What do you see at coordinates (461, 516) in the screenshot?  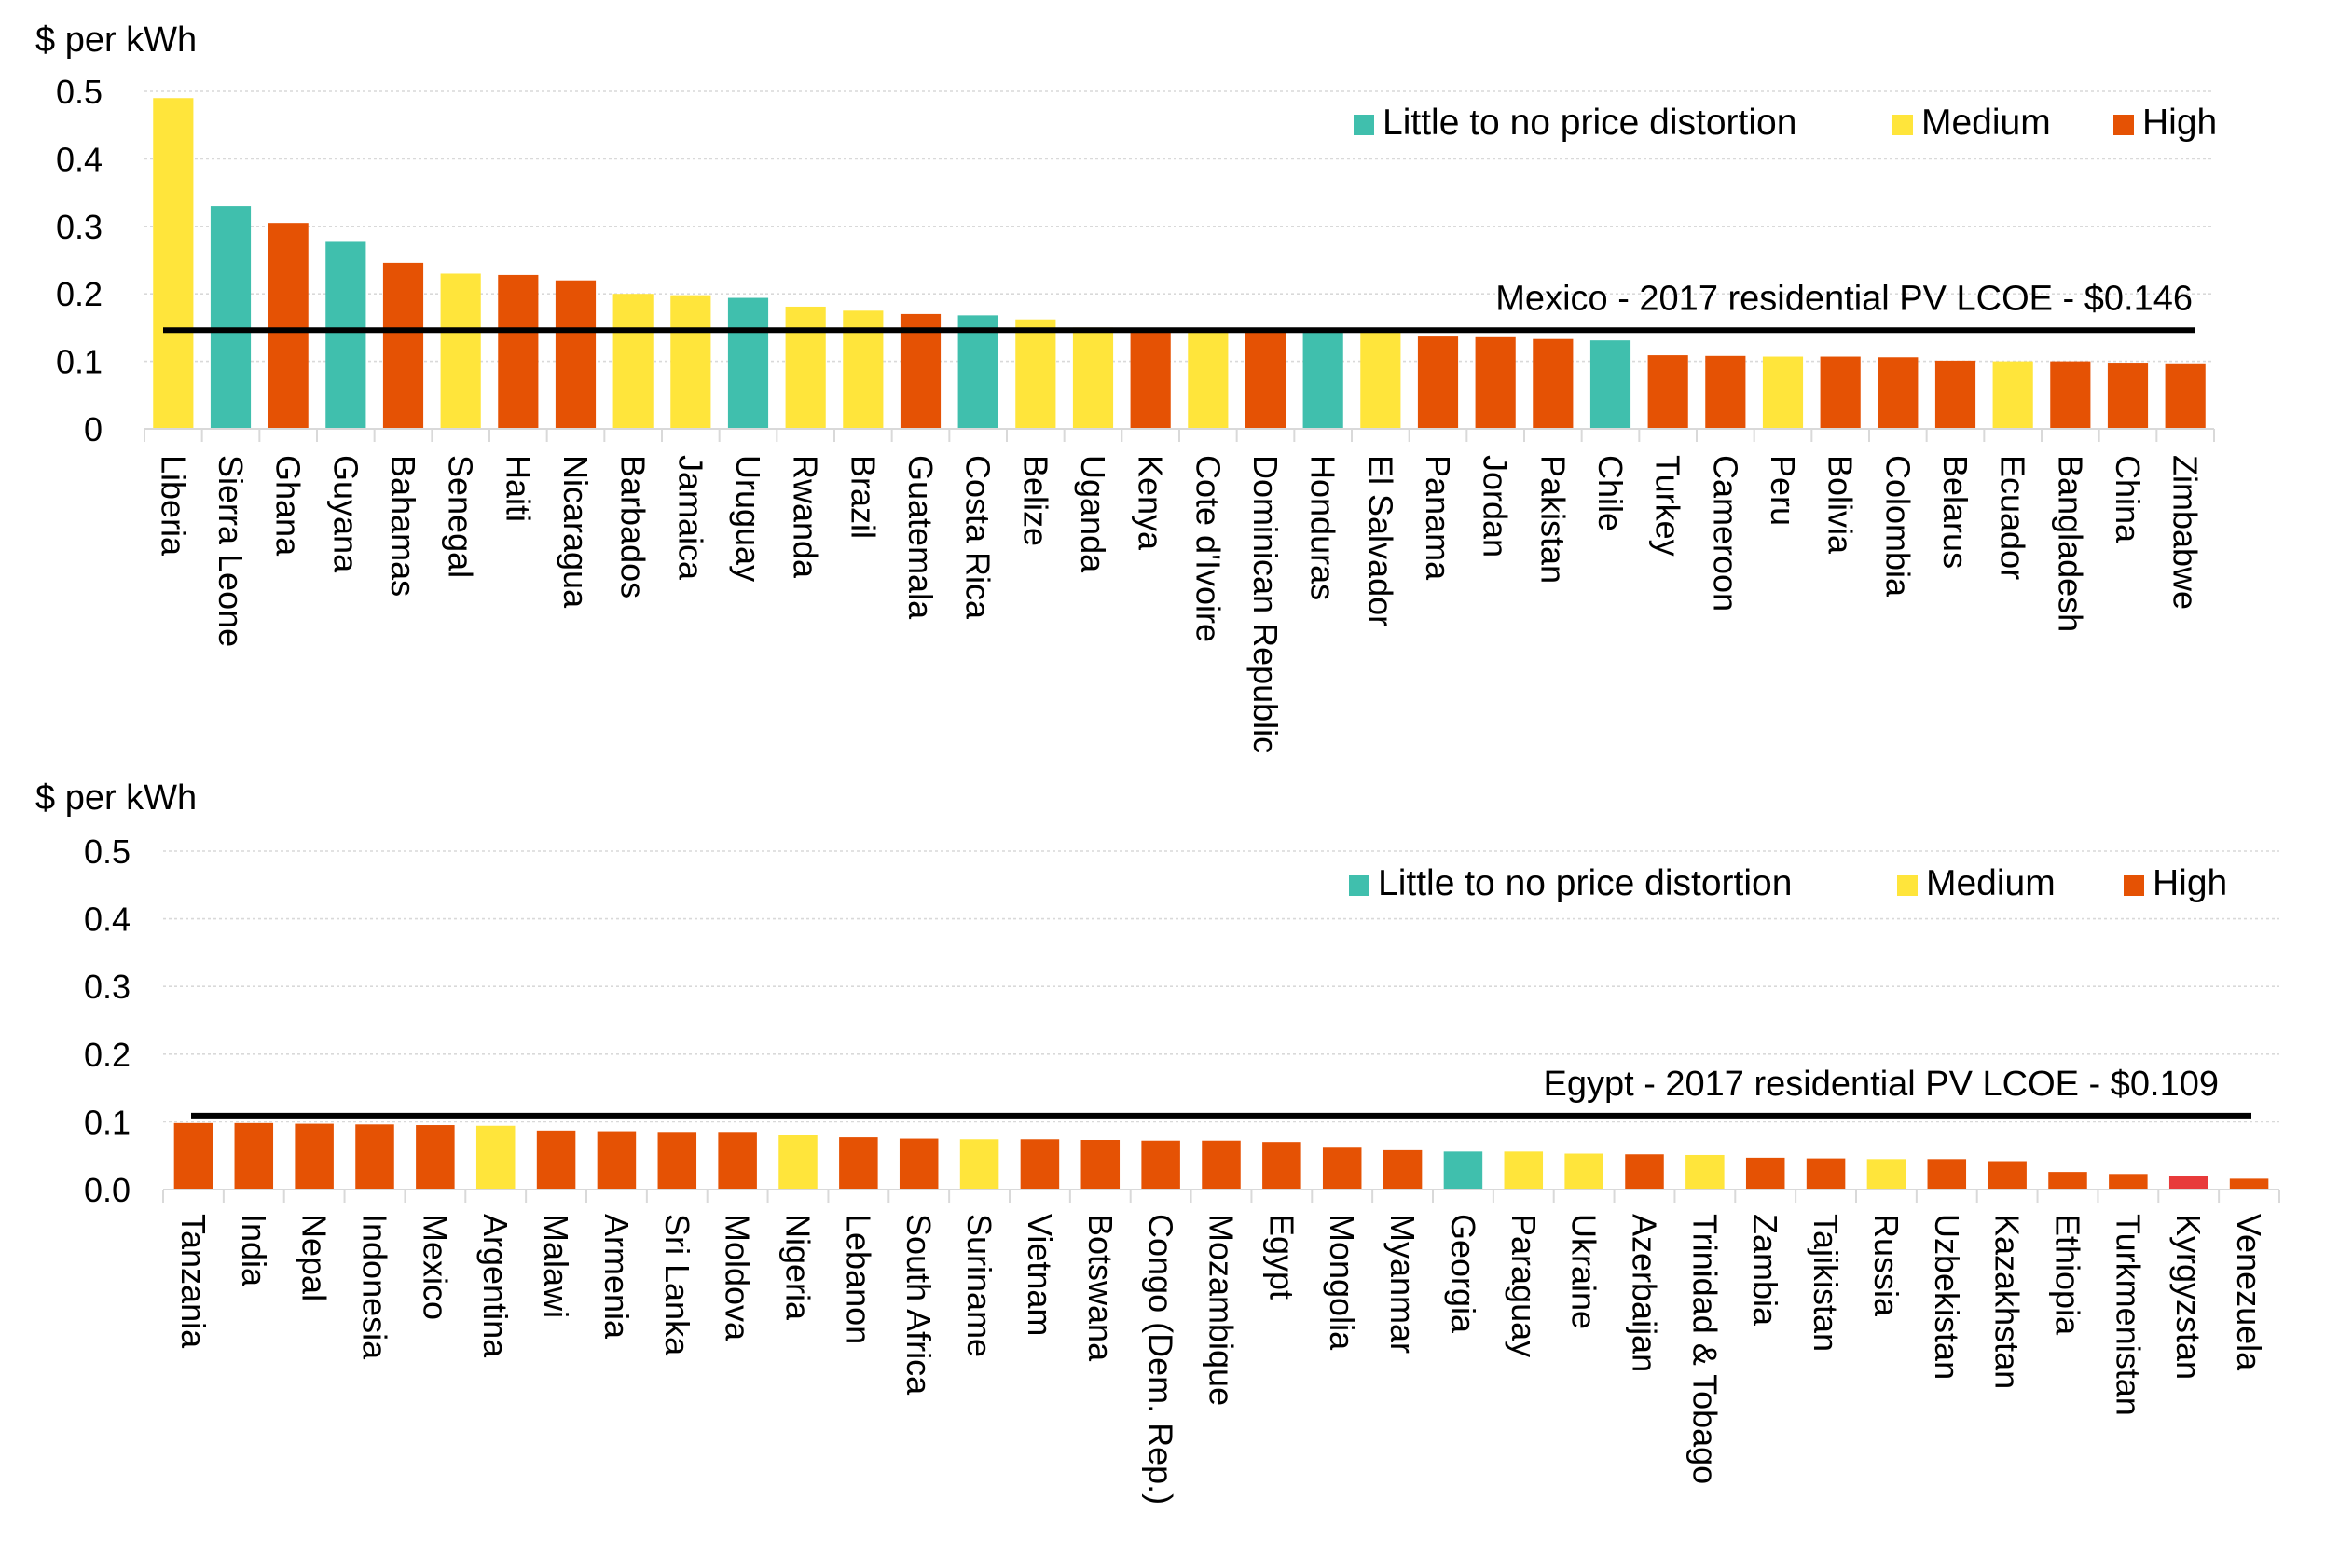 I see `x-tick-label: Senegal` at bounding box center [461, 516].